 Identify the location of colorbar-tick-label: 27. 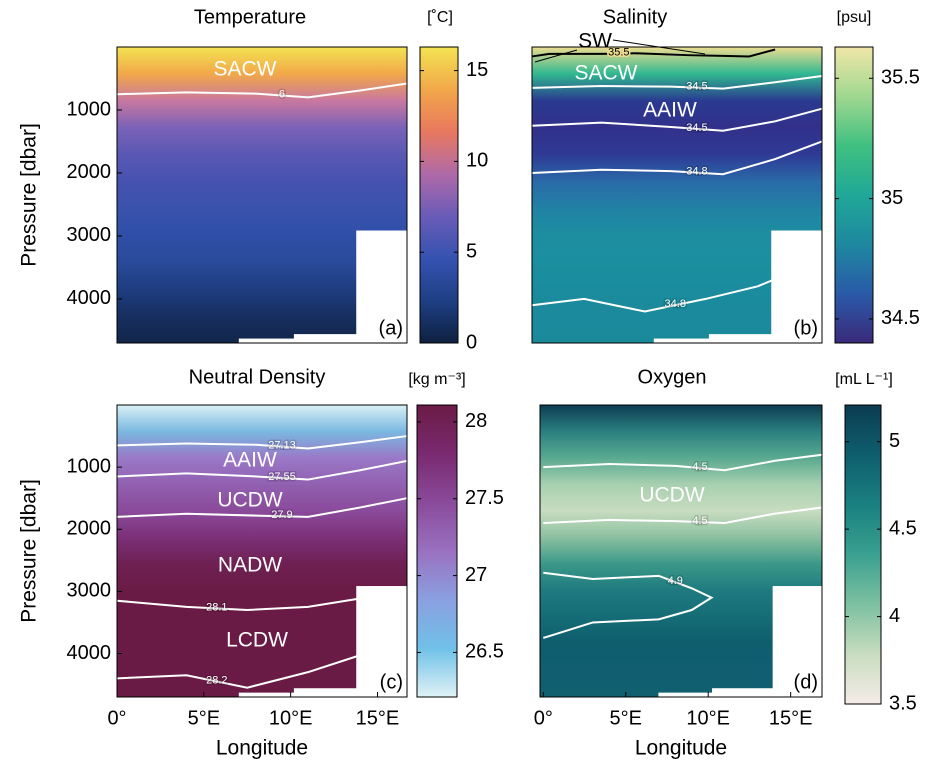
(476, 575).